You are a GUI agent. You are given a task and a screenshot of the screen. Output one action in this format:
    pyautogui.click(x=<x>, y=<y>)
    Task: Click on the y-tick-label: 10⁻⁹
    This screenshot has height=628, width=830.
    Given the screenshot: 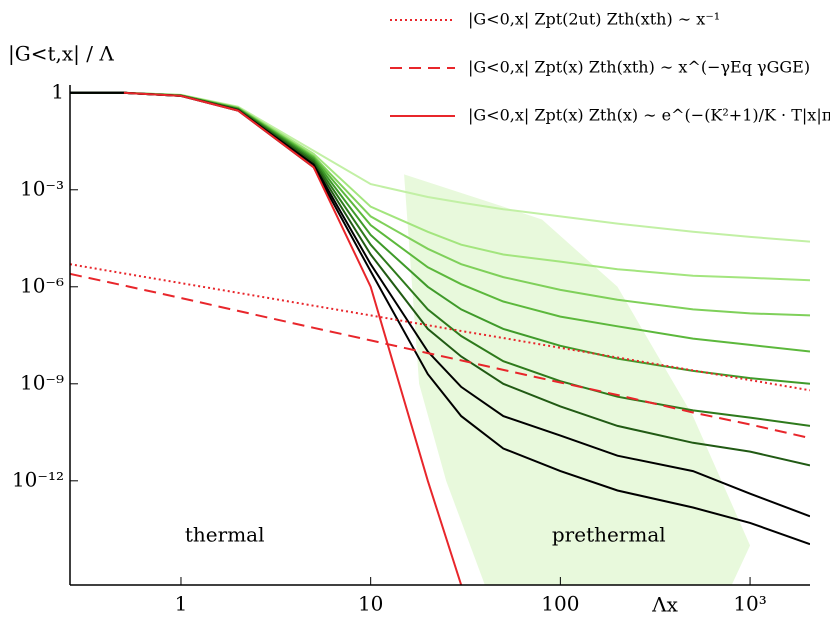 What is the action you would take?
    pyautogui.click(x=42, y=382)
    